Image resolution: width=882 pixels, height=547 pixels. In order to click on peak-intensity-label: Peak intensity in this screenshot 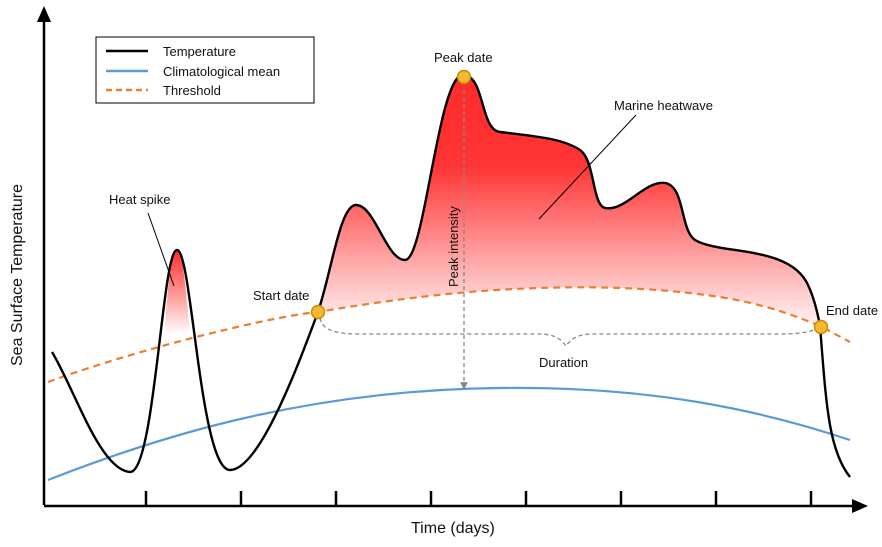, I will do `click(453, 246)`.